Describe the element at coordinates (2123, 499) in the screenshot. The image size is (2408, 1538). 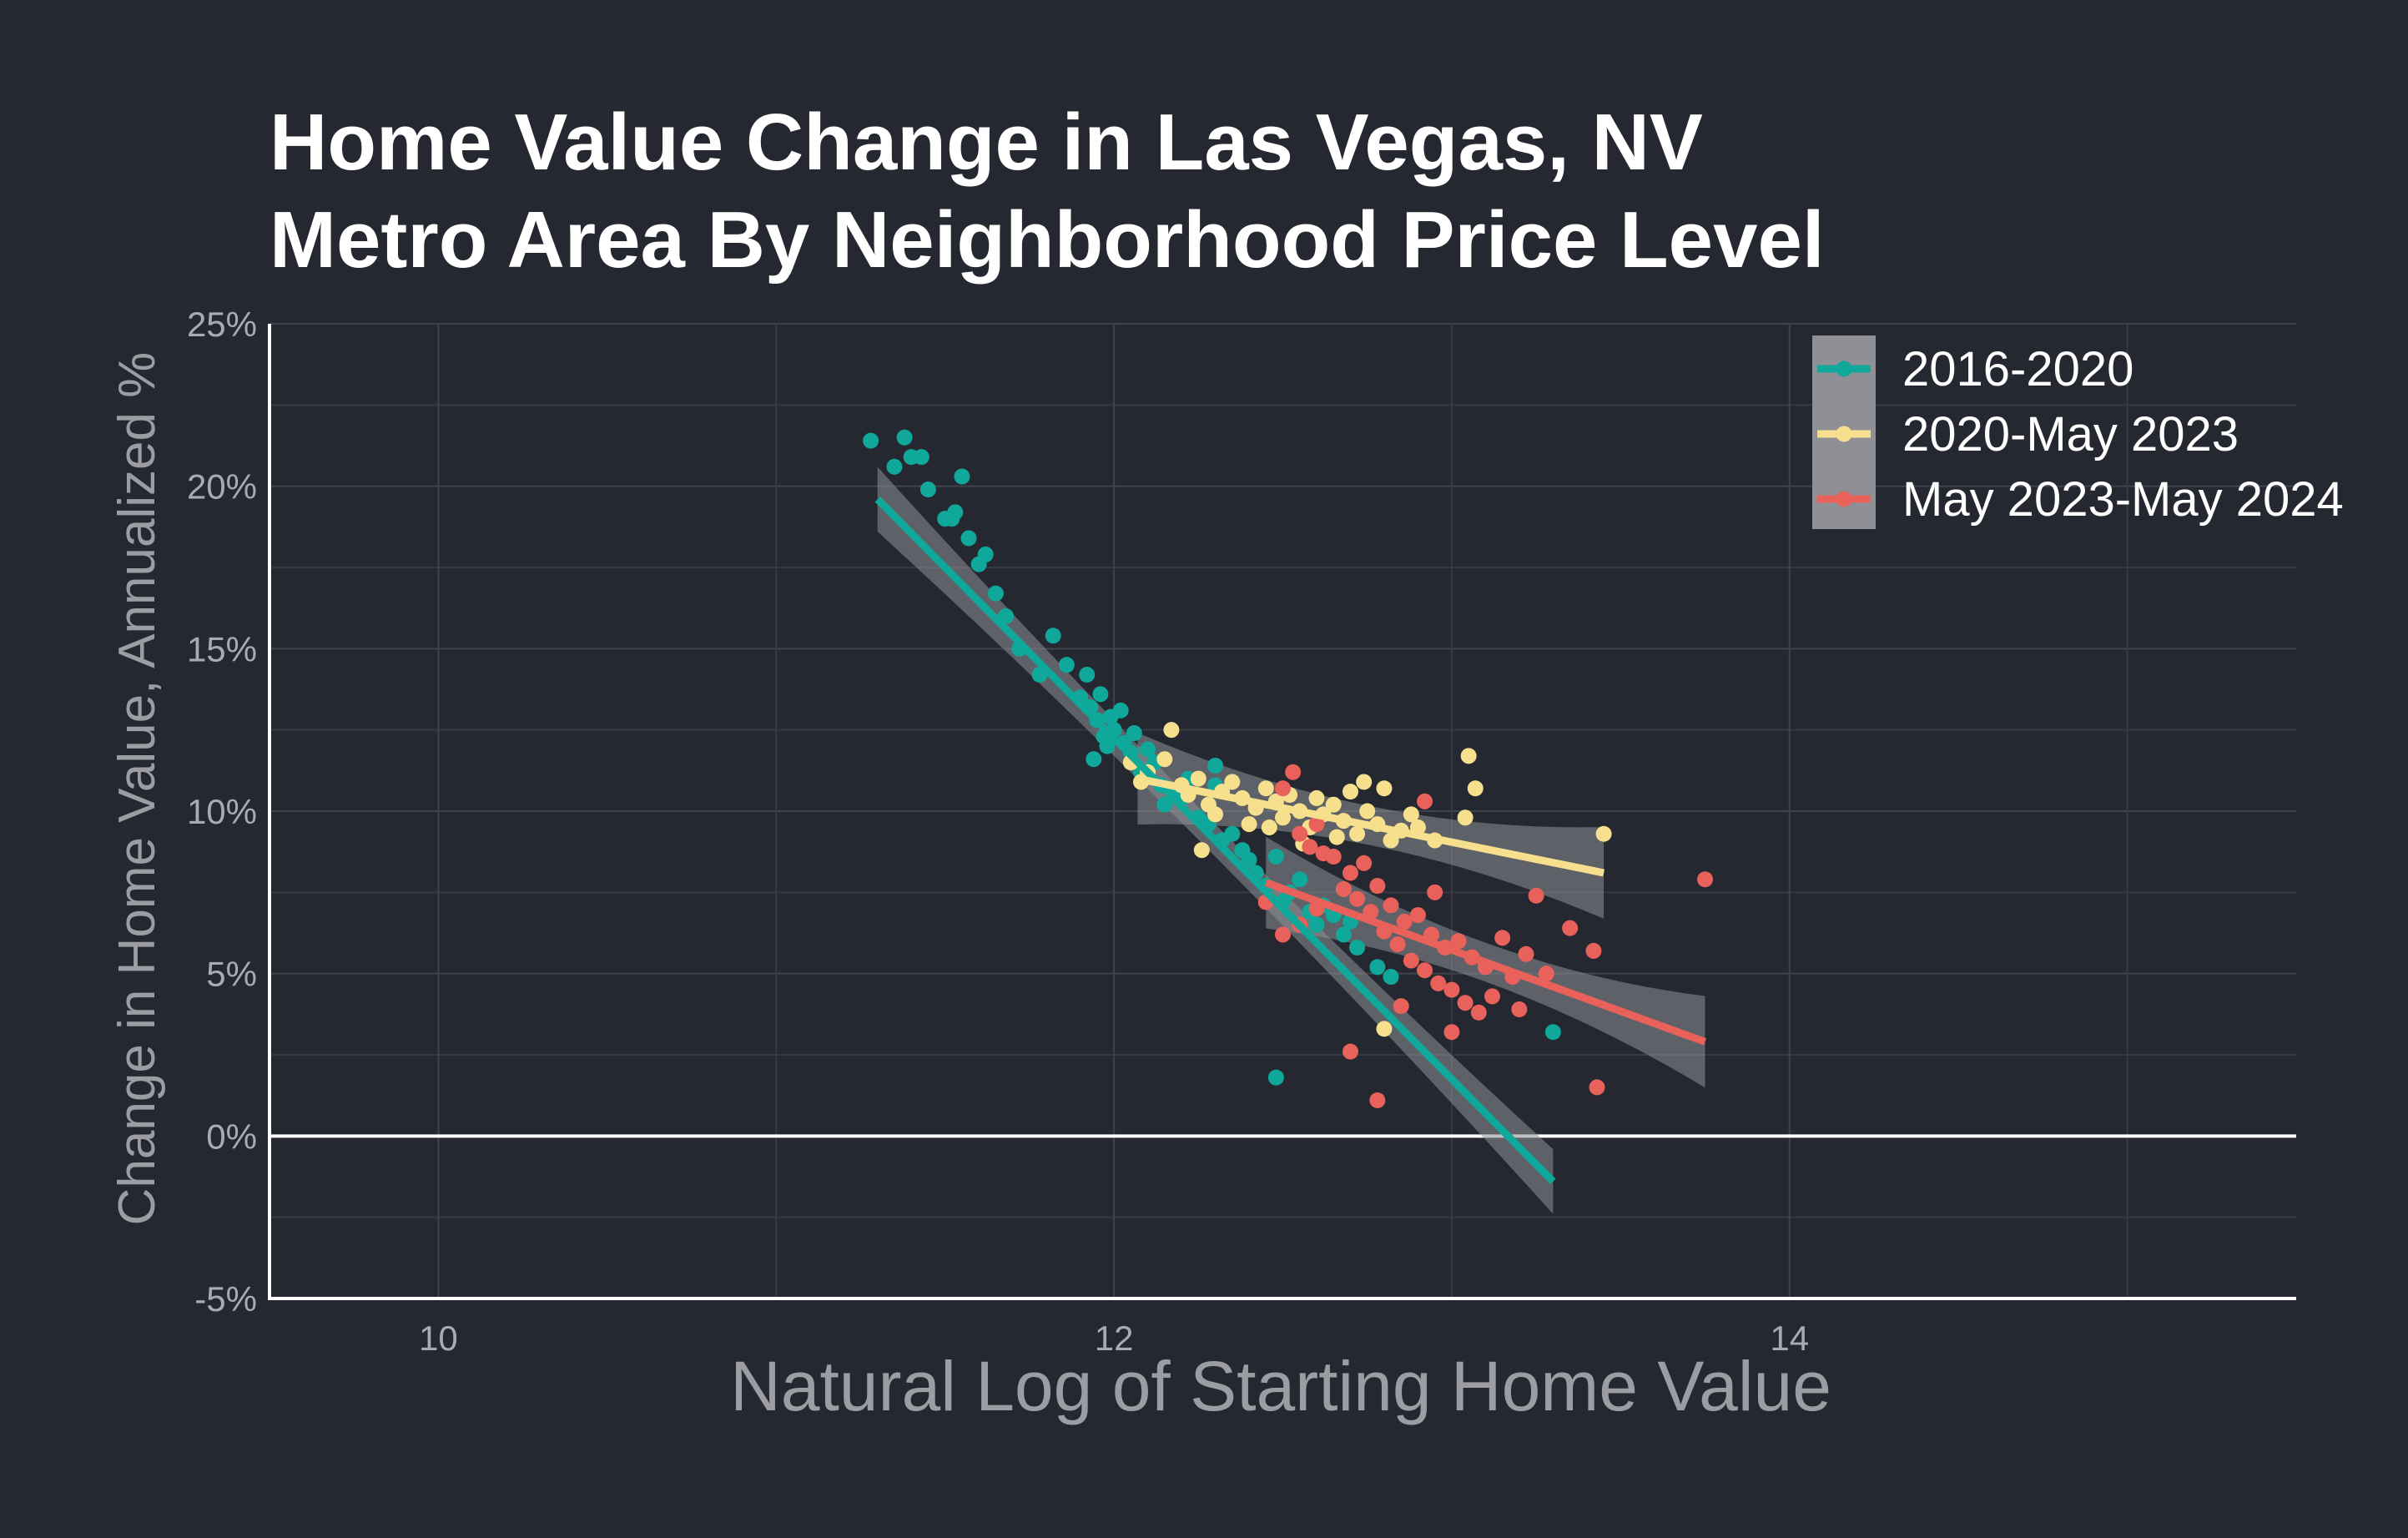
I see `legend-label: May 2023-May 2024` at that location.